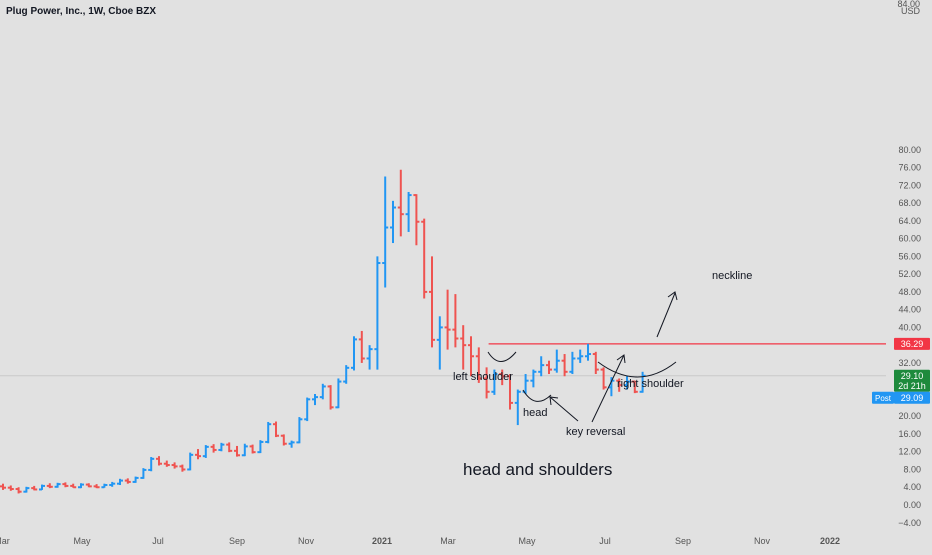 This screenshot has width=932, height=555. What do you see at coordinates (909, 274) in the screenshot?
I see `y-tick-label: 52.00` at bounding box center [909, 274].